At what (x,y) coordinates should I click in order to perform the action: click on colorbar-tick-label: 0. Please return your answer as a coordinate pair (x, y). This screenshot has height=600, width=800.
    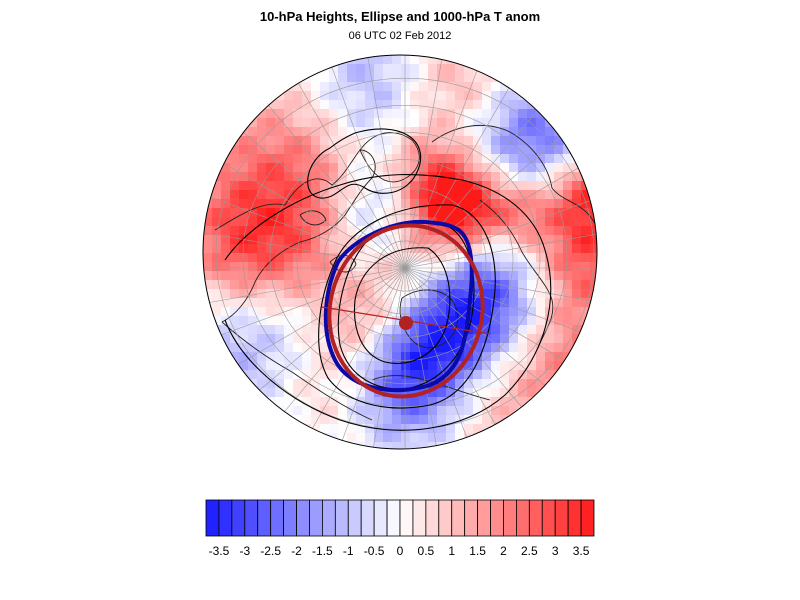
    Looking at the image, I should click on (400, 551).